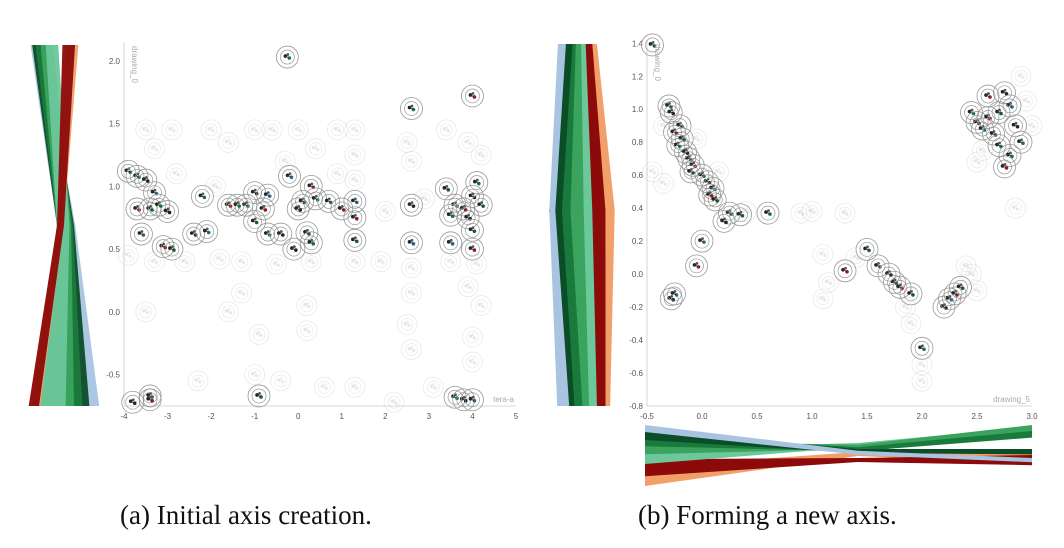 The image size is (1064, 548). What do you see at coordinates (503, 399) in the screenshot?
I see `x-axis-label: tera-a` at bounding box center [503, 399].